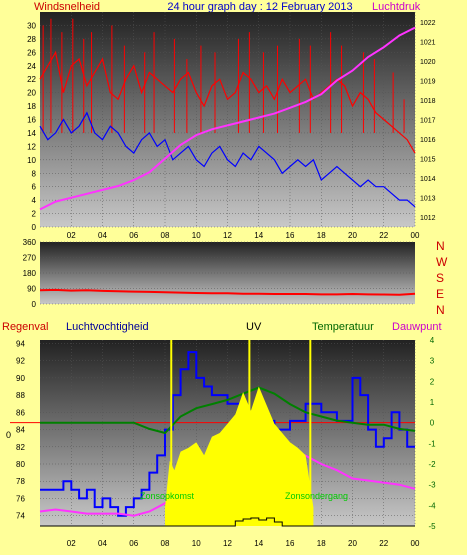 The width and height of the screenshot is (467, 555). Describe the element at coordinates (31, 106) in the screenshot. I see `wind-tick-label: 18` at that location.